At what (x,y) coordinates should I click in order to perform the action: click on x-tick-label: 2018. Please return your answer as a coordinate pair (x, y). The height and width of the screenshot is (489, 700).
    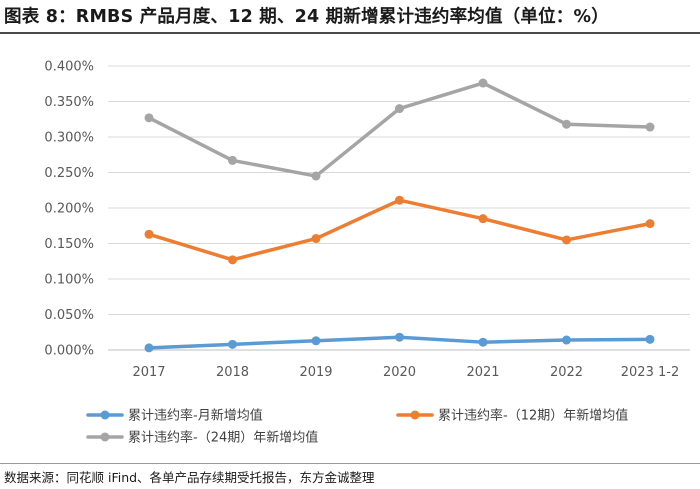
    Looking at the image, I should click on (232, 372).